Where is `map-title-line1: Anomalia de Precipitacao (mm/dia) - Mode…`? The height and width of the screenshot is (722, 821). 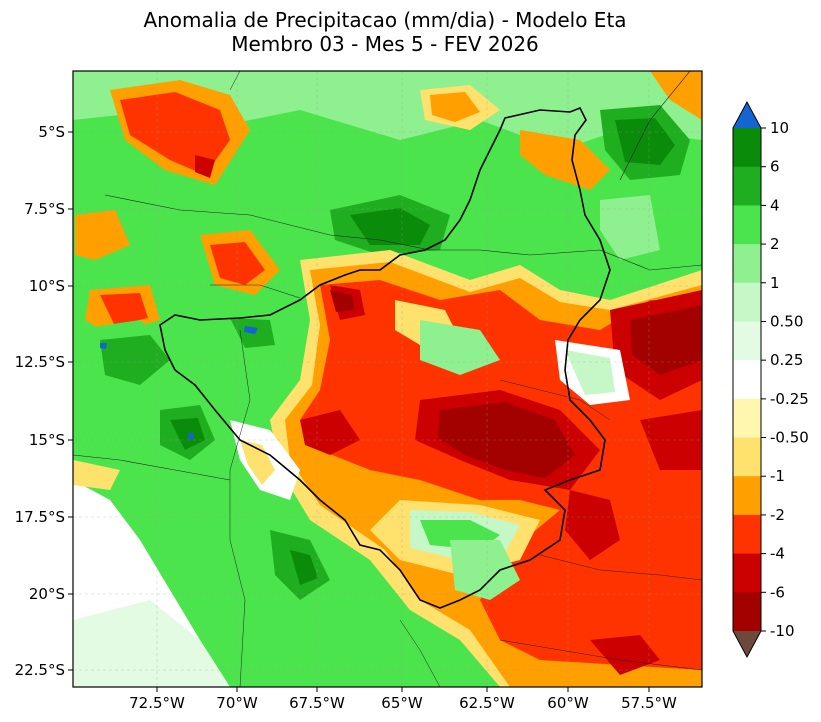
map-title-line1: Anomalia de Precipitacao (mm/dia) - Mode… is located at coordinates (385, 20).